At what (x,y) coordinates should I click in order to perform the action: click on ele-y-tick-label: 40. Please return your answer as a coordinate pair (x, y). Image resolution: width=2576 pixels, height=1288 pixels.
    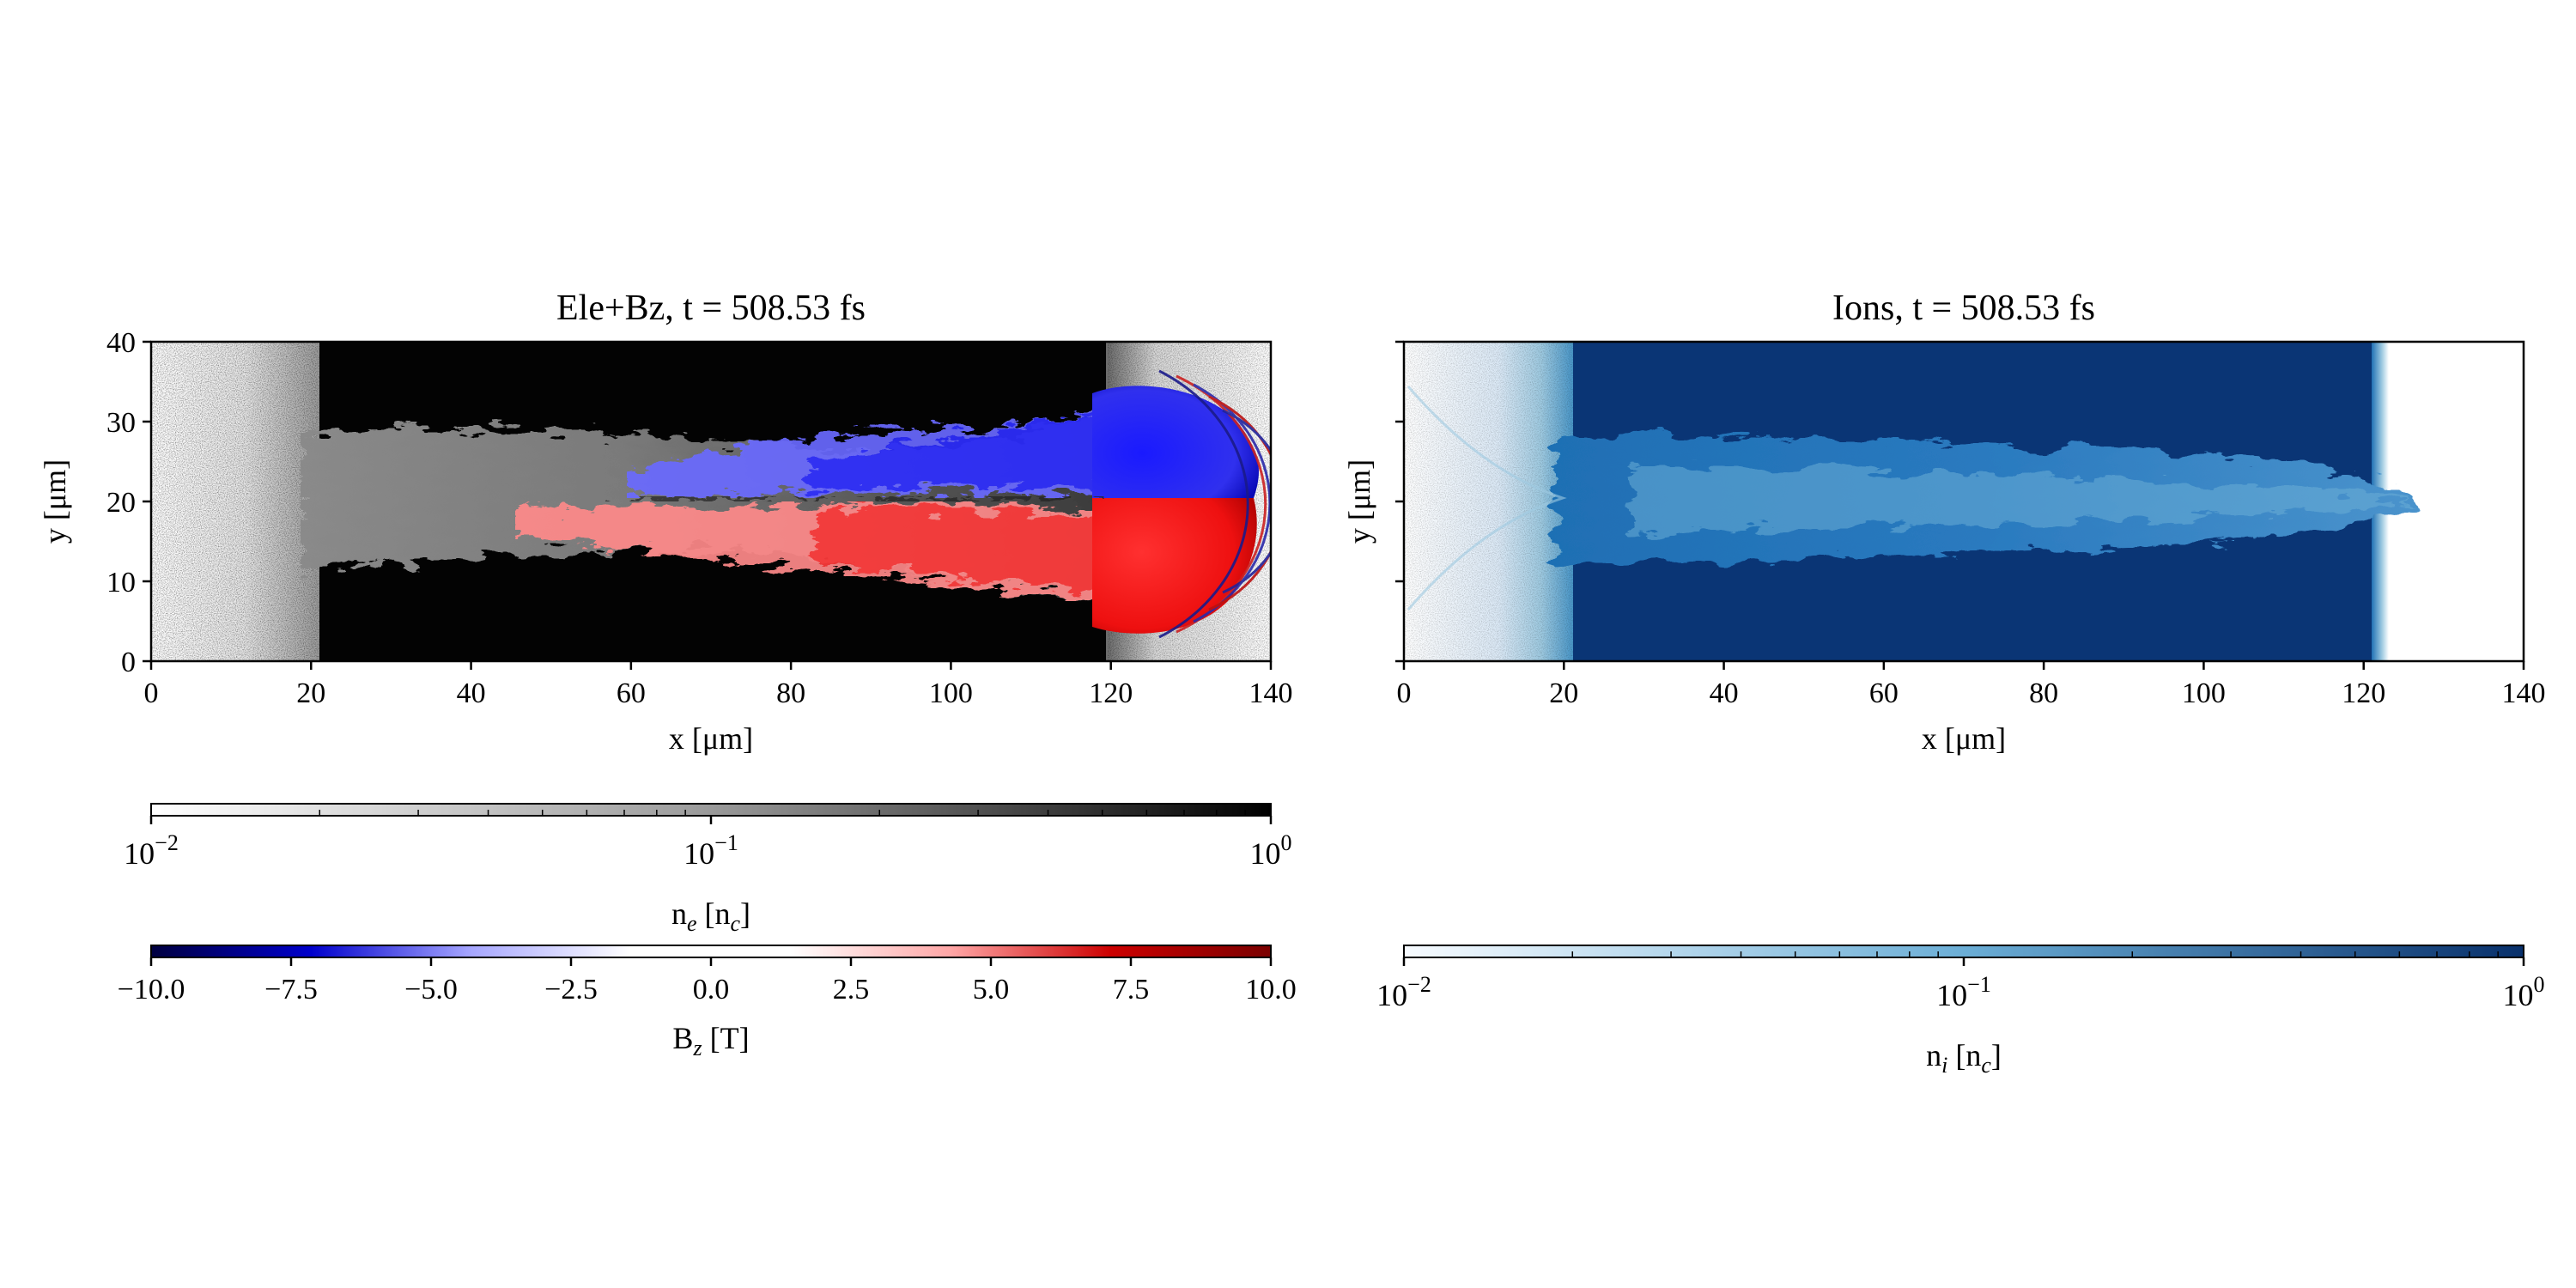
    Looking at the image, I should click on (121, 343).